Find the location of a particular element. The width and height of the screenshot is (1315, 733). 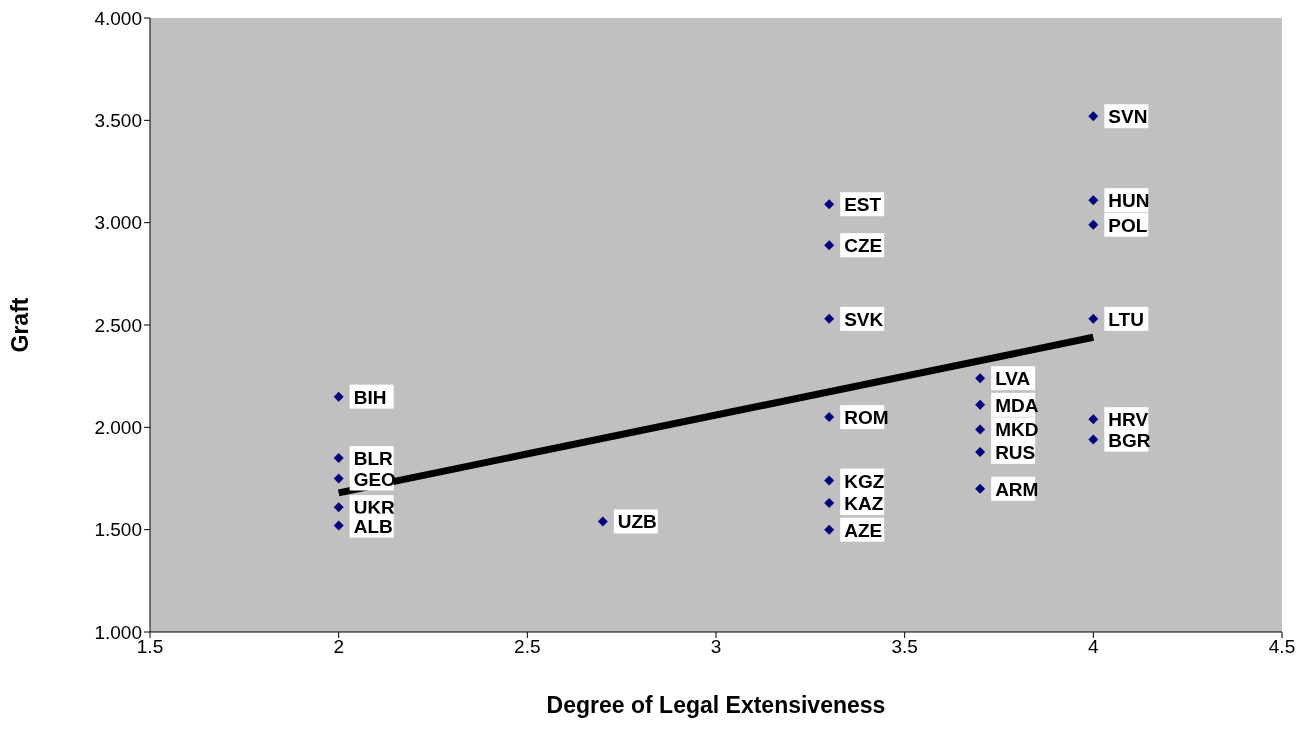

y-tick-label: 2.000 is located at coordinates (118, 428).